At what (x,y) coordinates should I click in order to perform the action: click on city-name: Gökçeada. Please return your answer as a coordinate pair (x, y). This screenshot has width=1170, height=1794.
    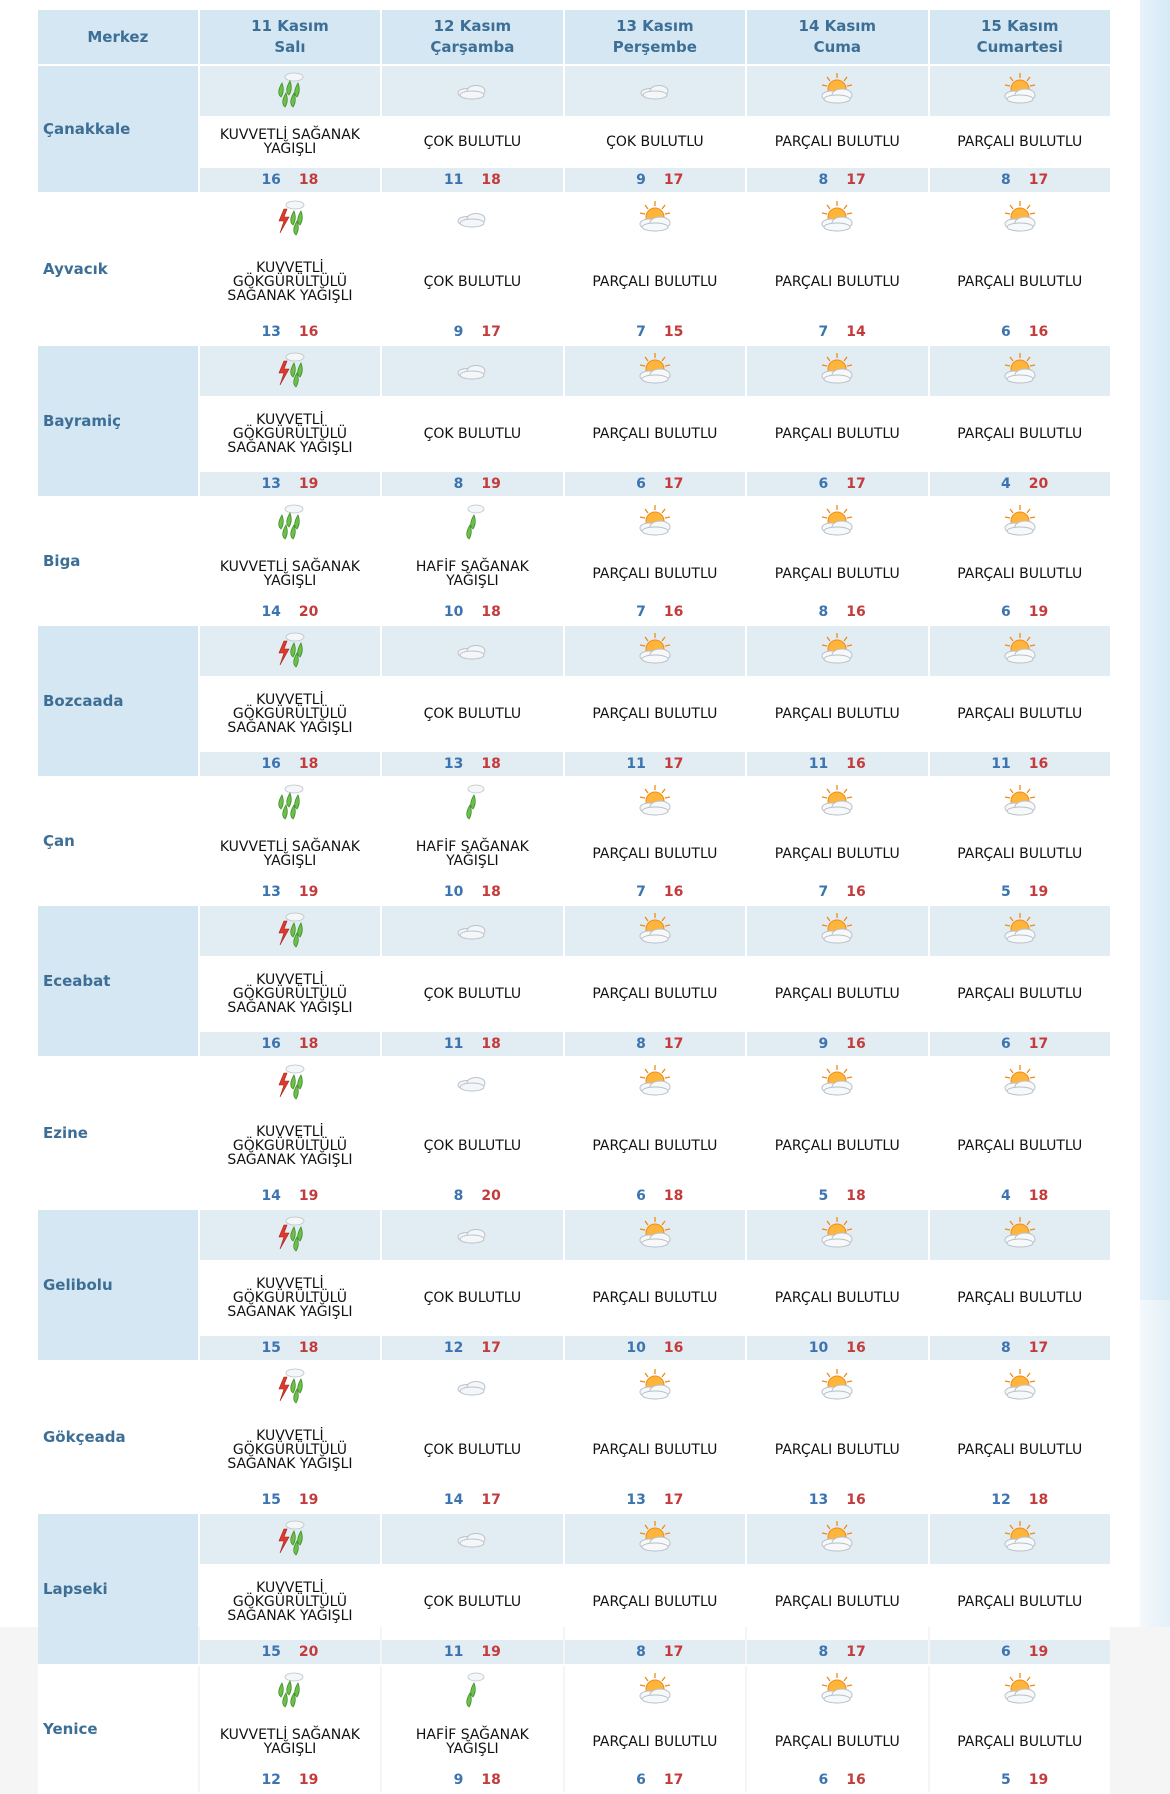
    Looking at the image, I should click on (118, 1437).